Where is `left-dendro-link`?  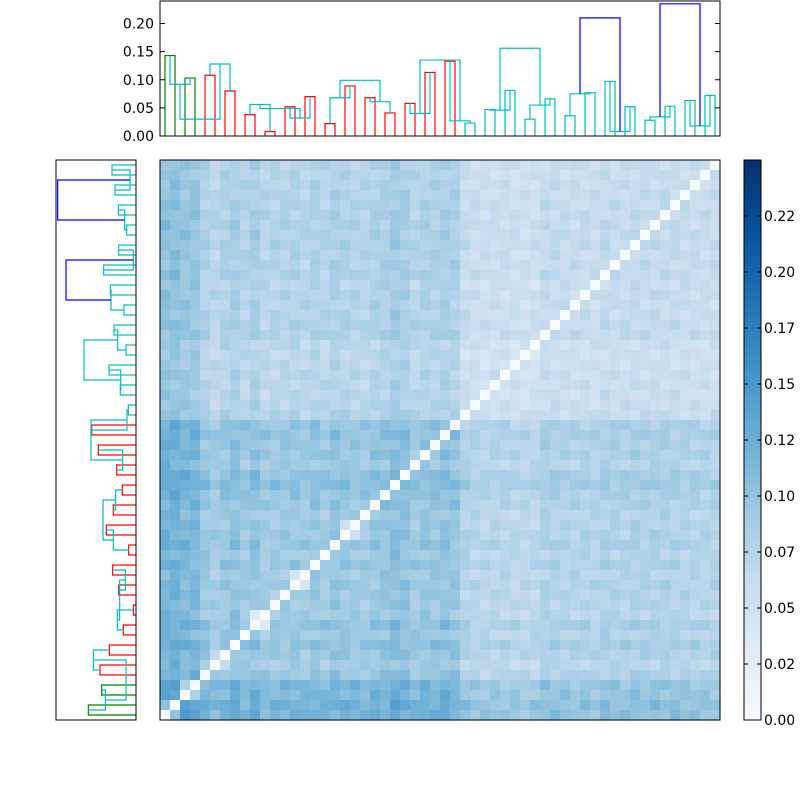
left-dendro-link is located at coordinates (102, 360).